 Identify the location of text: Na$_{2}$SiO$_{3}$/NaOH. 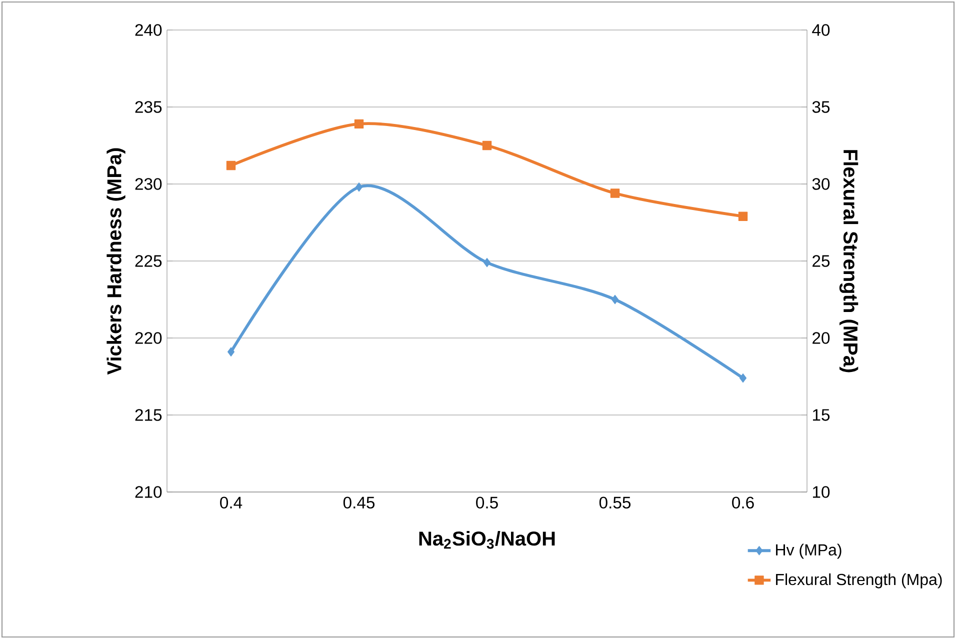
(487, 540).